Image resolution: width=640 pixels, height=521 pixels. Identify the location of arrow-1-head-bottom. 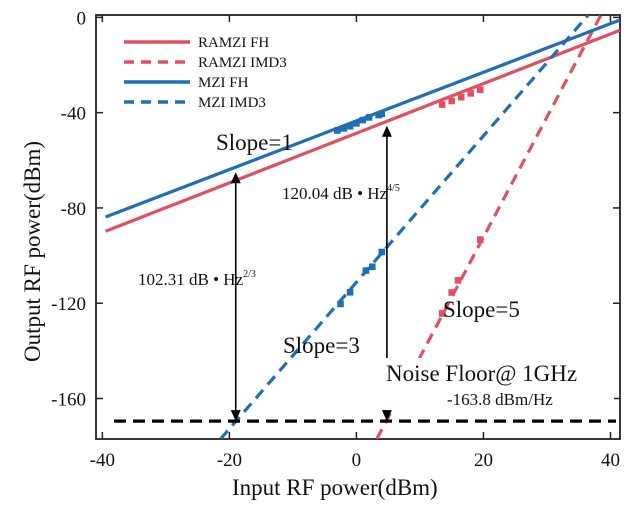
(386, 416).